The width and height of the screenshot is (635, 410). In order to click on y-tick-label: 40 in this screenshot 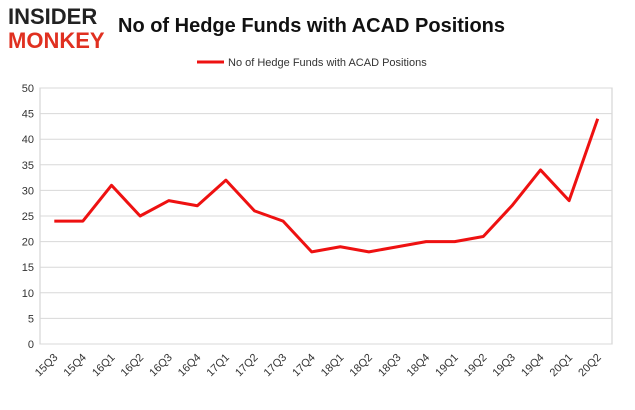, I will do `click(28, 140)`.